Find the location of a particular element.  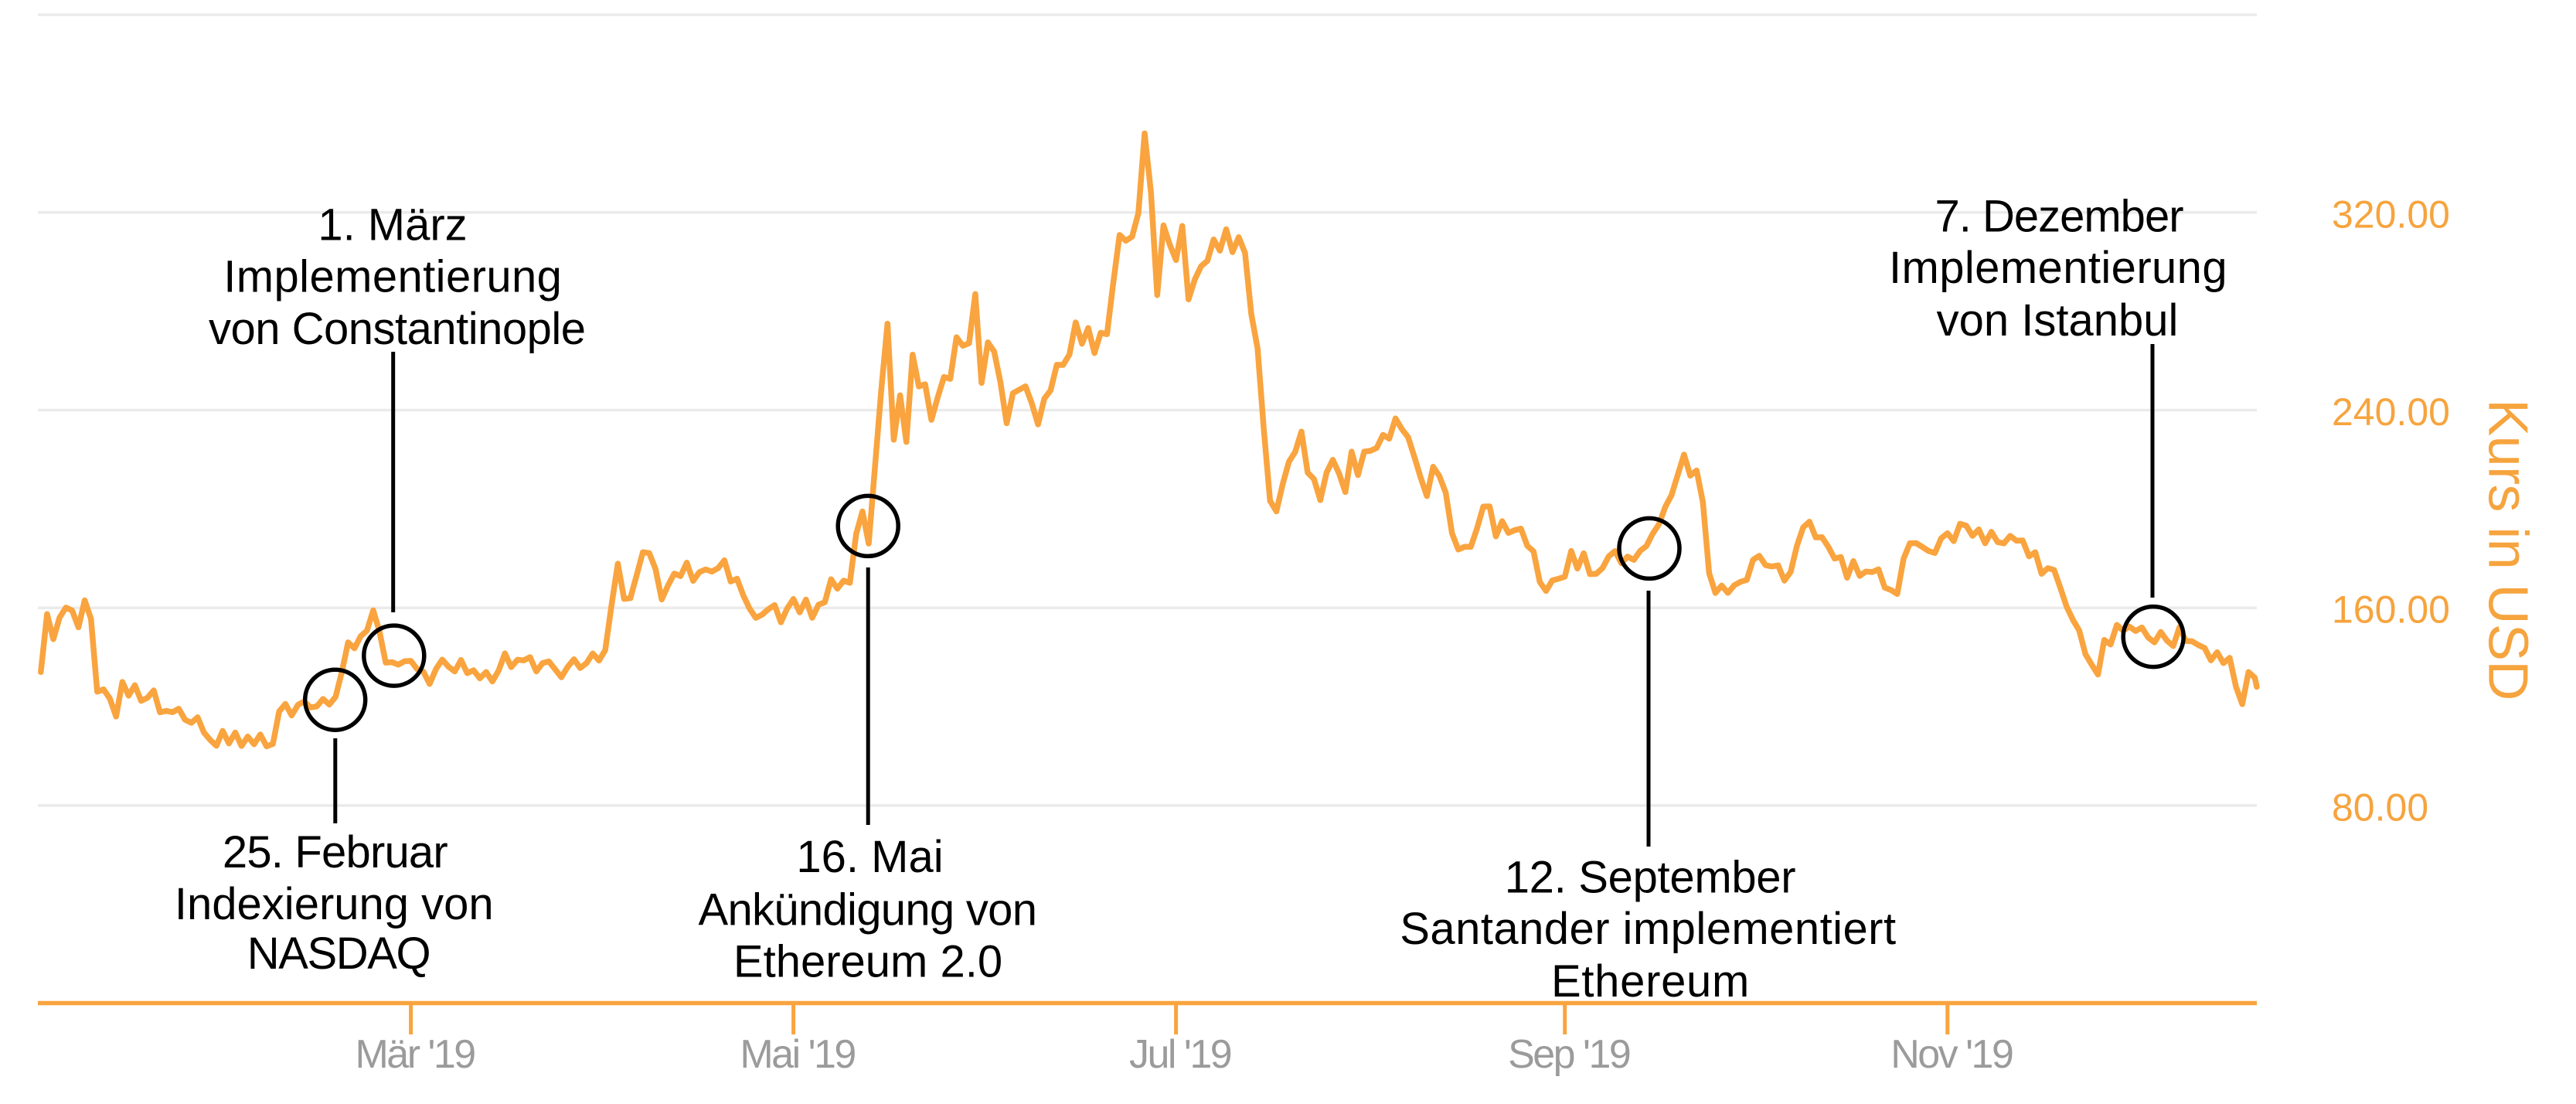

svg-text: 240.00 is located at coordinates (2391, 412).